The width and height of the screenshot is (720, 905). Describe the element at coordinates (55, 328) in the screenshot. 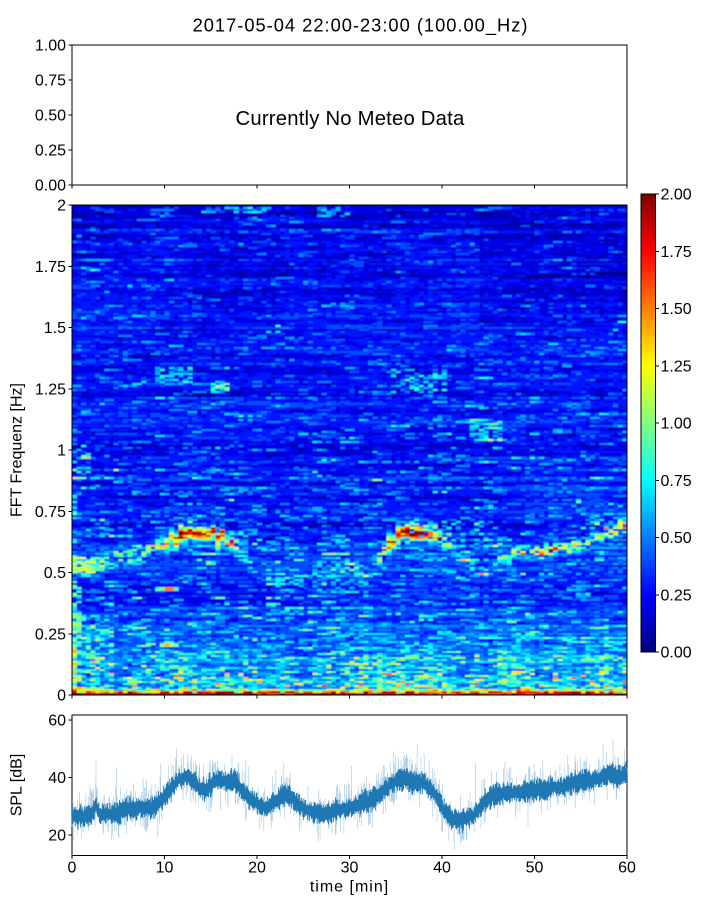

I see `svg-text: 1.5` at that location.